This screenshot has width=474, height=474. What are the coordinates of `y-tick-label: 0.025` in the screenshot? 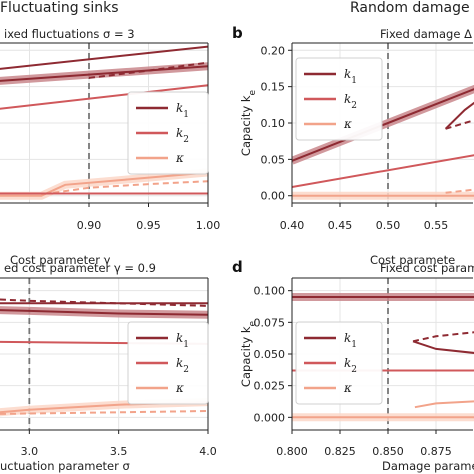 It's located at (270, 386).